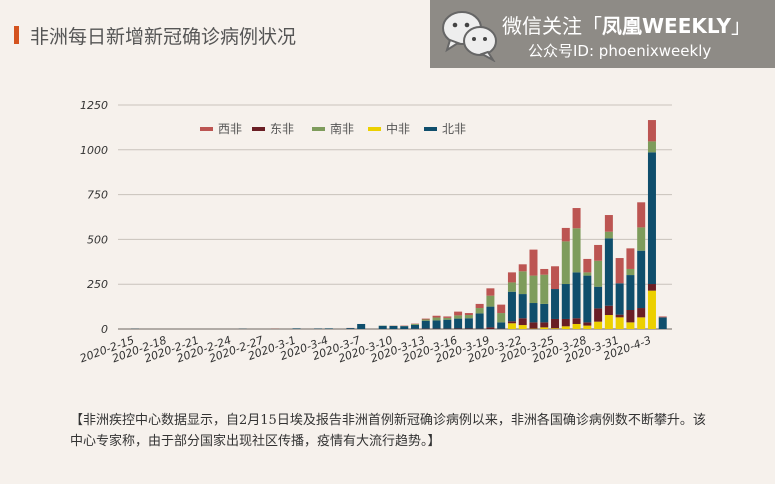 Image resolution: width=775 pixels, height=484 pixels. Describe the element at coordinates (16, 35) in the screenshot. I see `title-accent-bar` at that location.